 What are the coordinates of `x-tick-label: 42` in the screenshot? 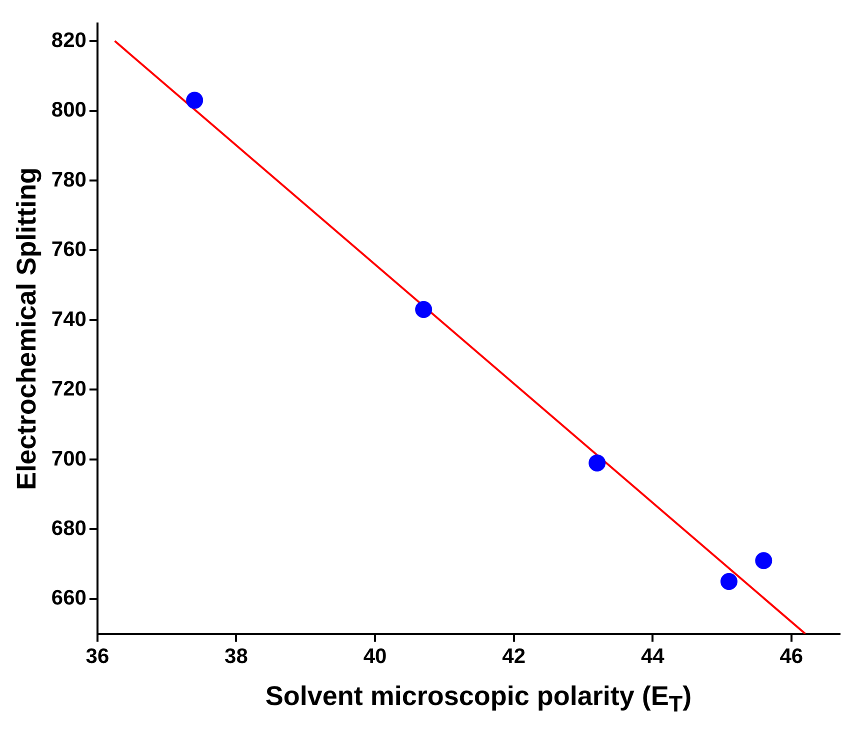 It's located at (514, 656).